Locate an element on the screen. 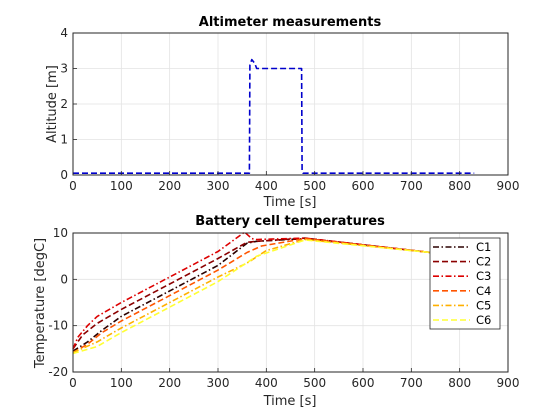 This screenshot has width=560, height=420. battery-x-axis-label: Time [s] is located at coordinates (290, 401).